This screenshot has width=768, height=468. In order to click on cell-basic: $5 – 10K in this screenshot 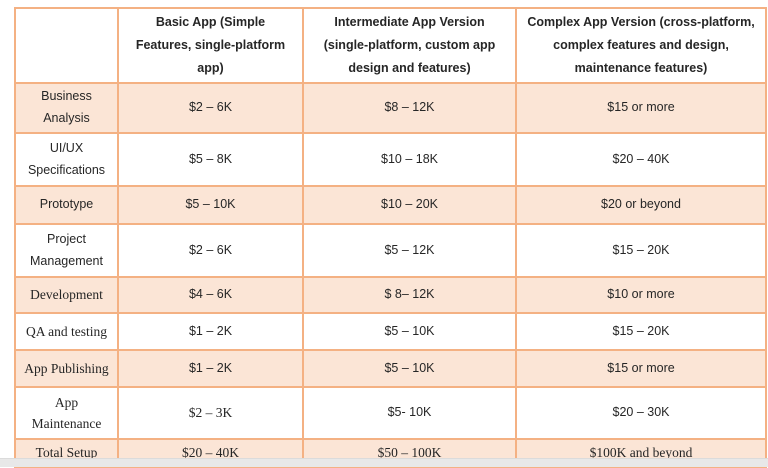, I will do `click(210, 205)`.